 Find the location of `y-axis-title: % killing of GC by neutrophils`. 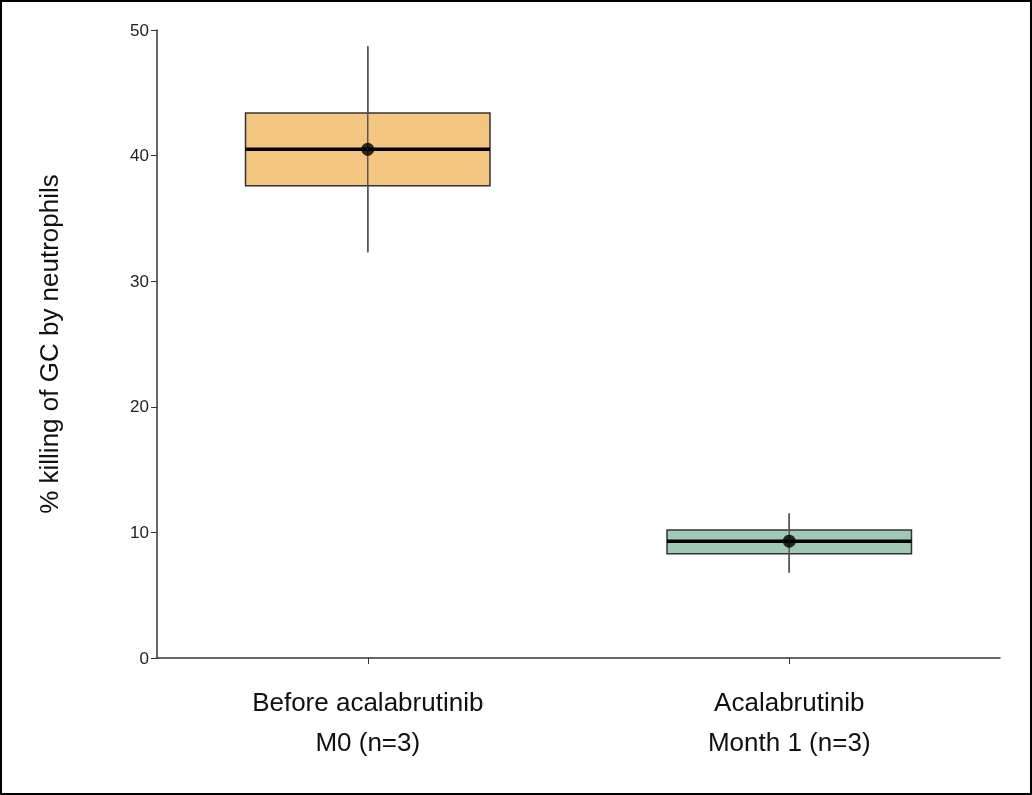

y-axis-title: % killing of GC by neutrophils is located at coordinates (49, 344).